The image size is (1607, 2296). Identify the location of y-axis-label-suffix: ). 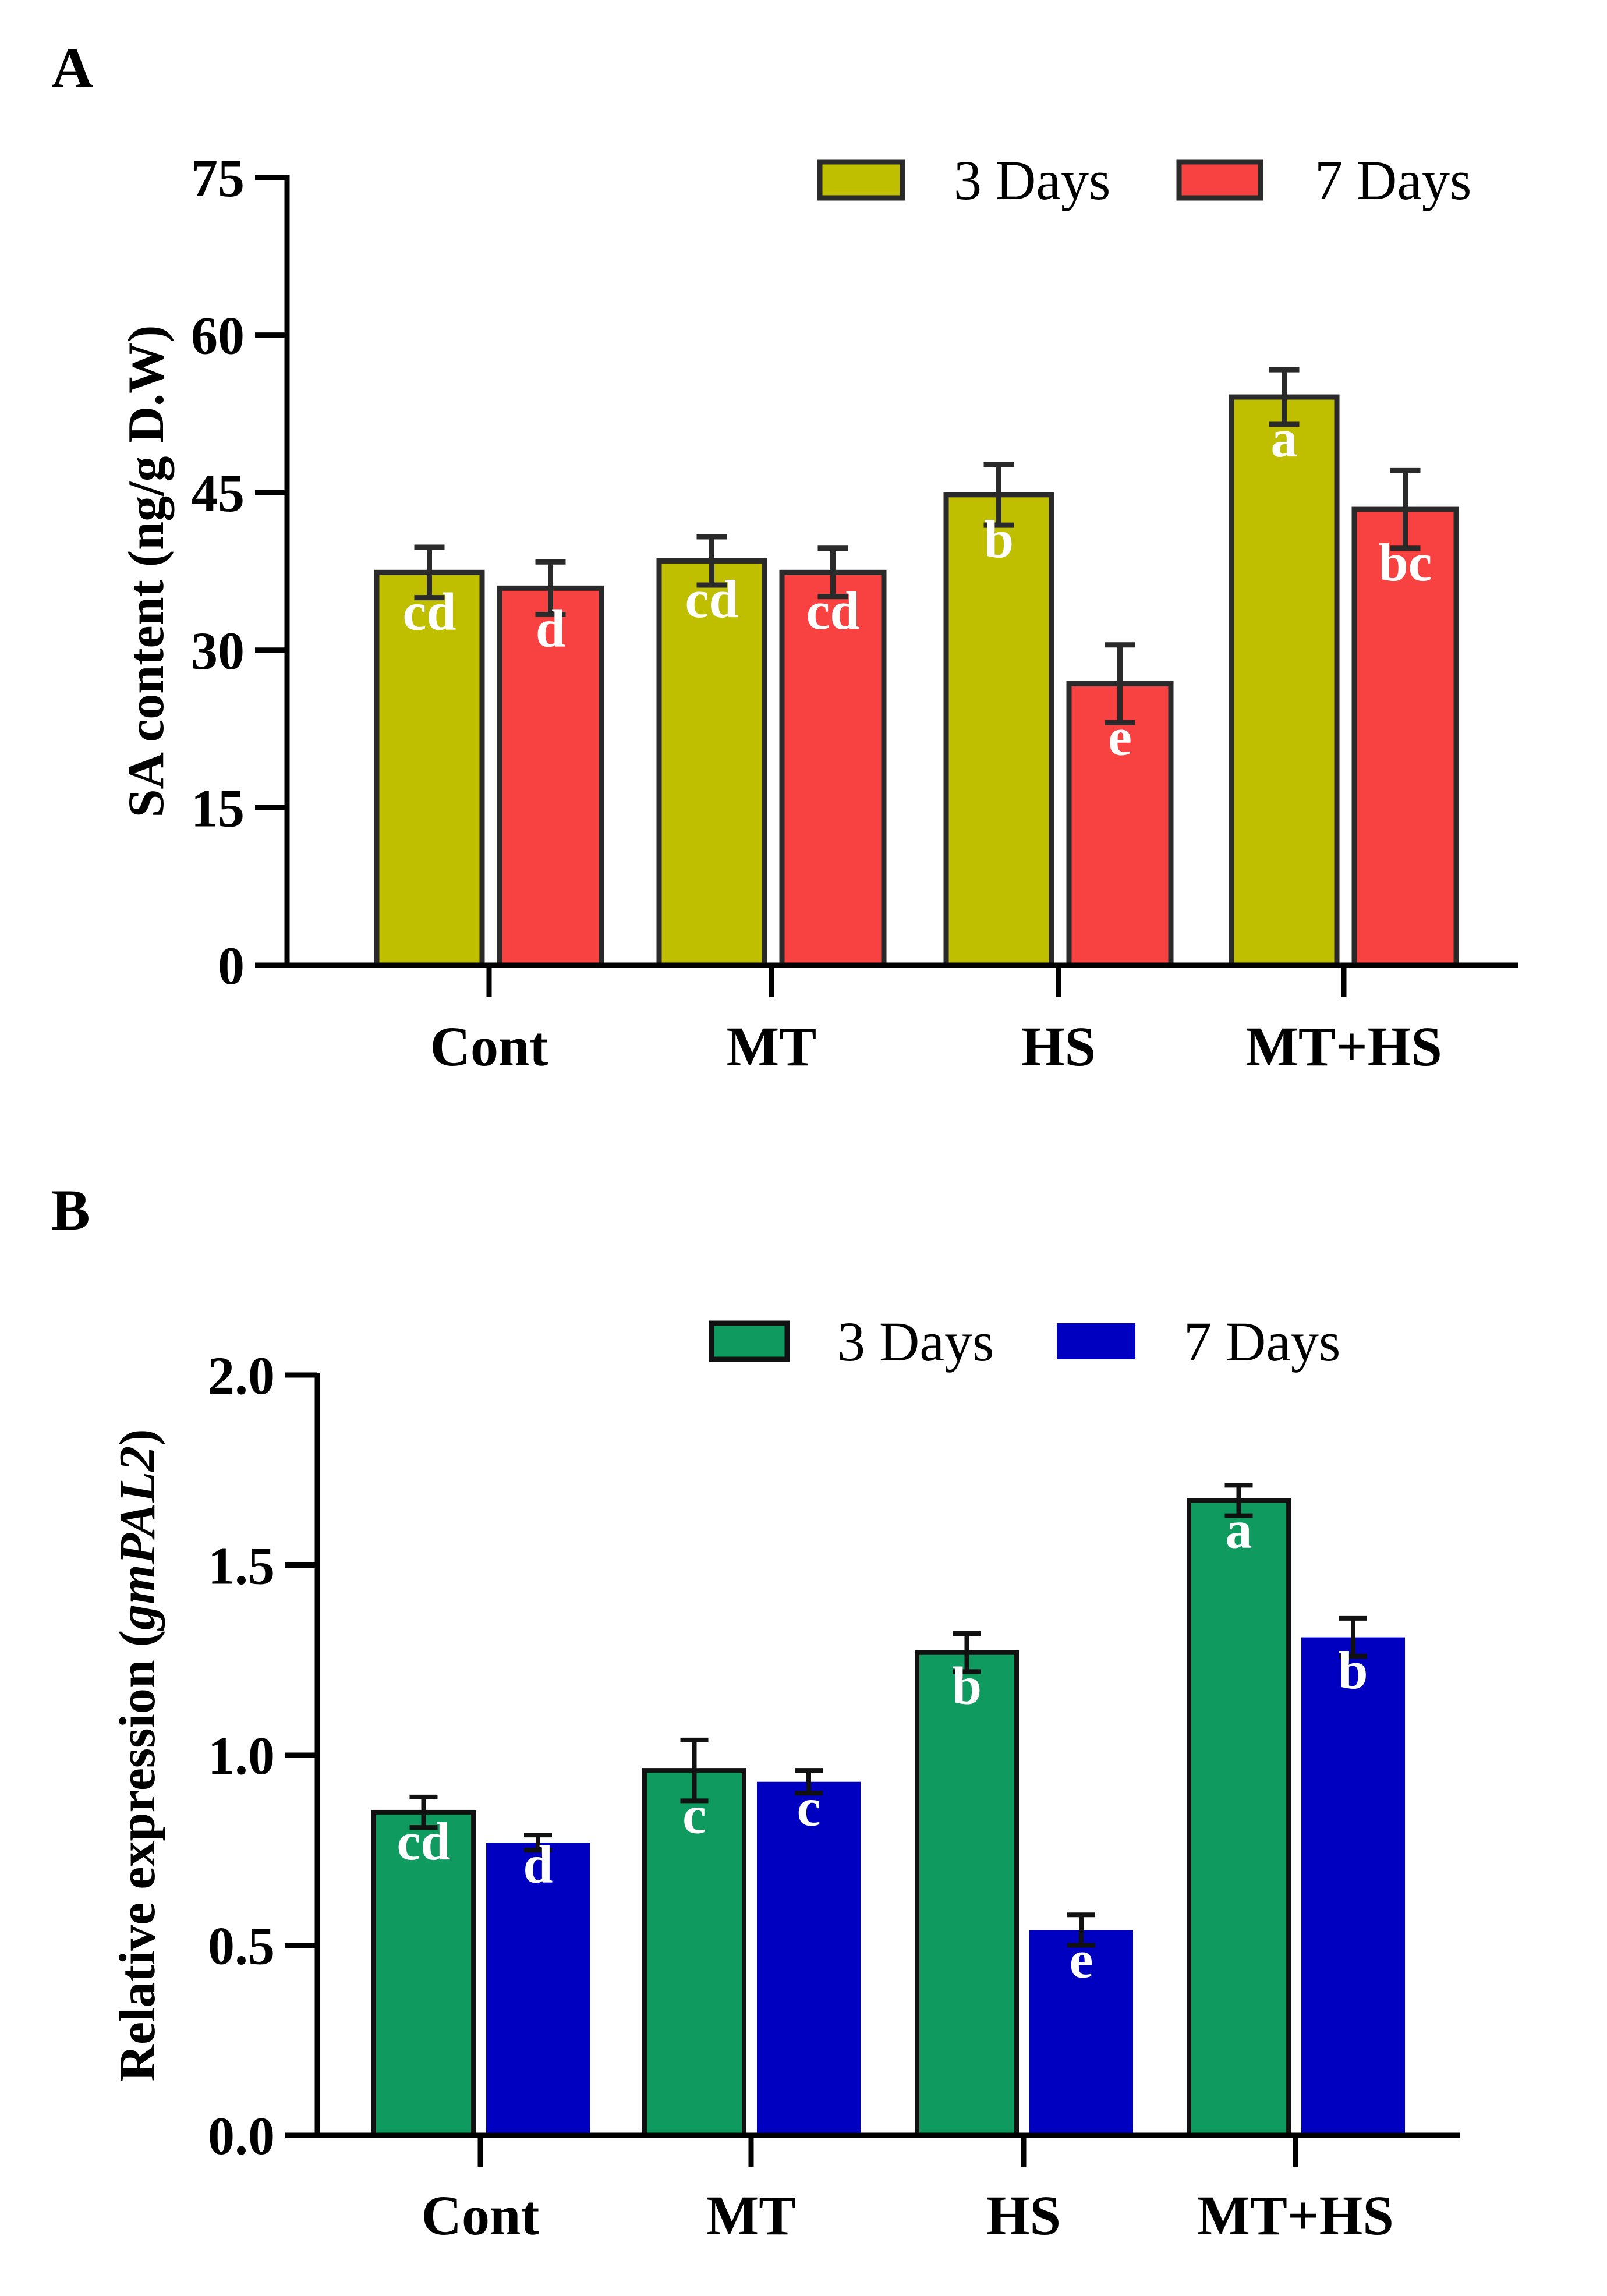
(137, 1437).